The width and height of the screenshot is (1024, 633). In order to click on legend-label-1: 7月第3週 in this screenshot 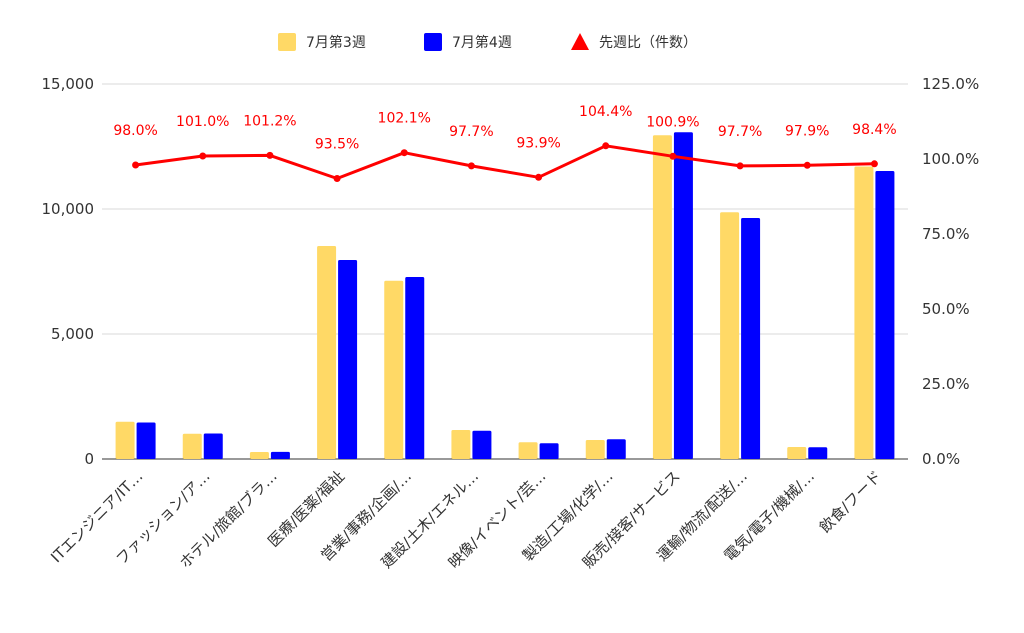, I will do `click(336, 42)`.